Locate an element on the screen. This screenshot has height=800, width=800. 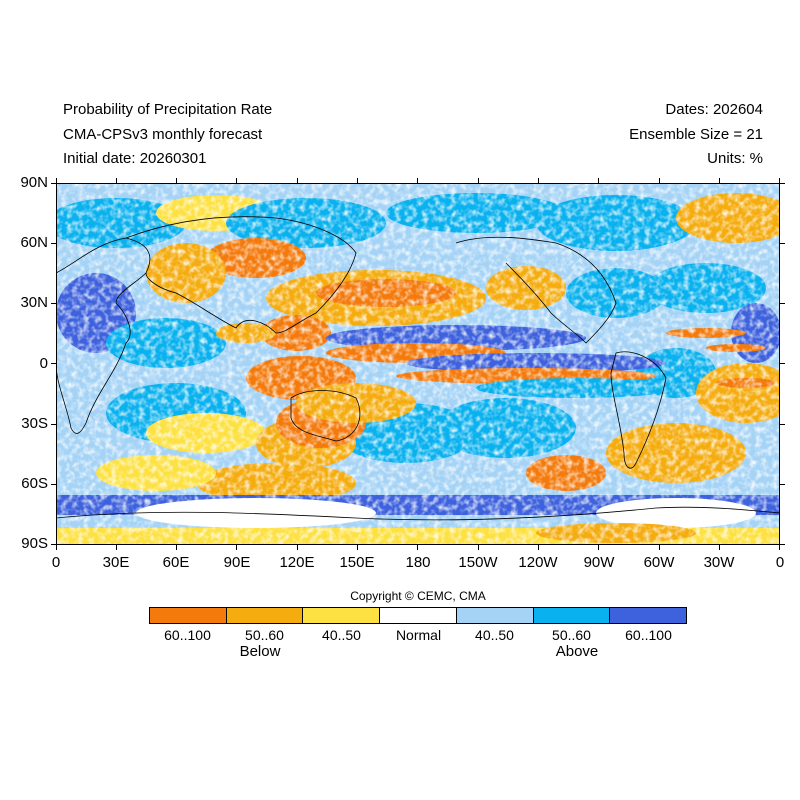
lon-label: 180 is located at coordinates (418, 562).